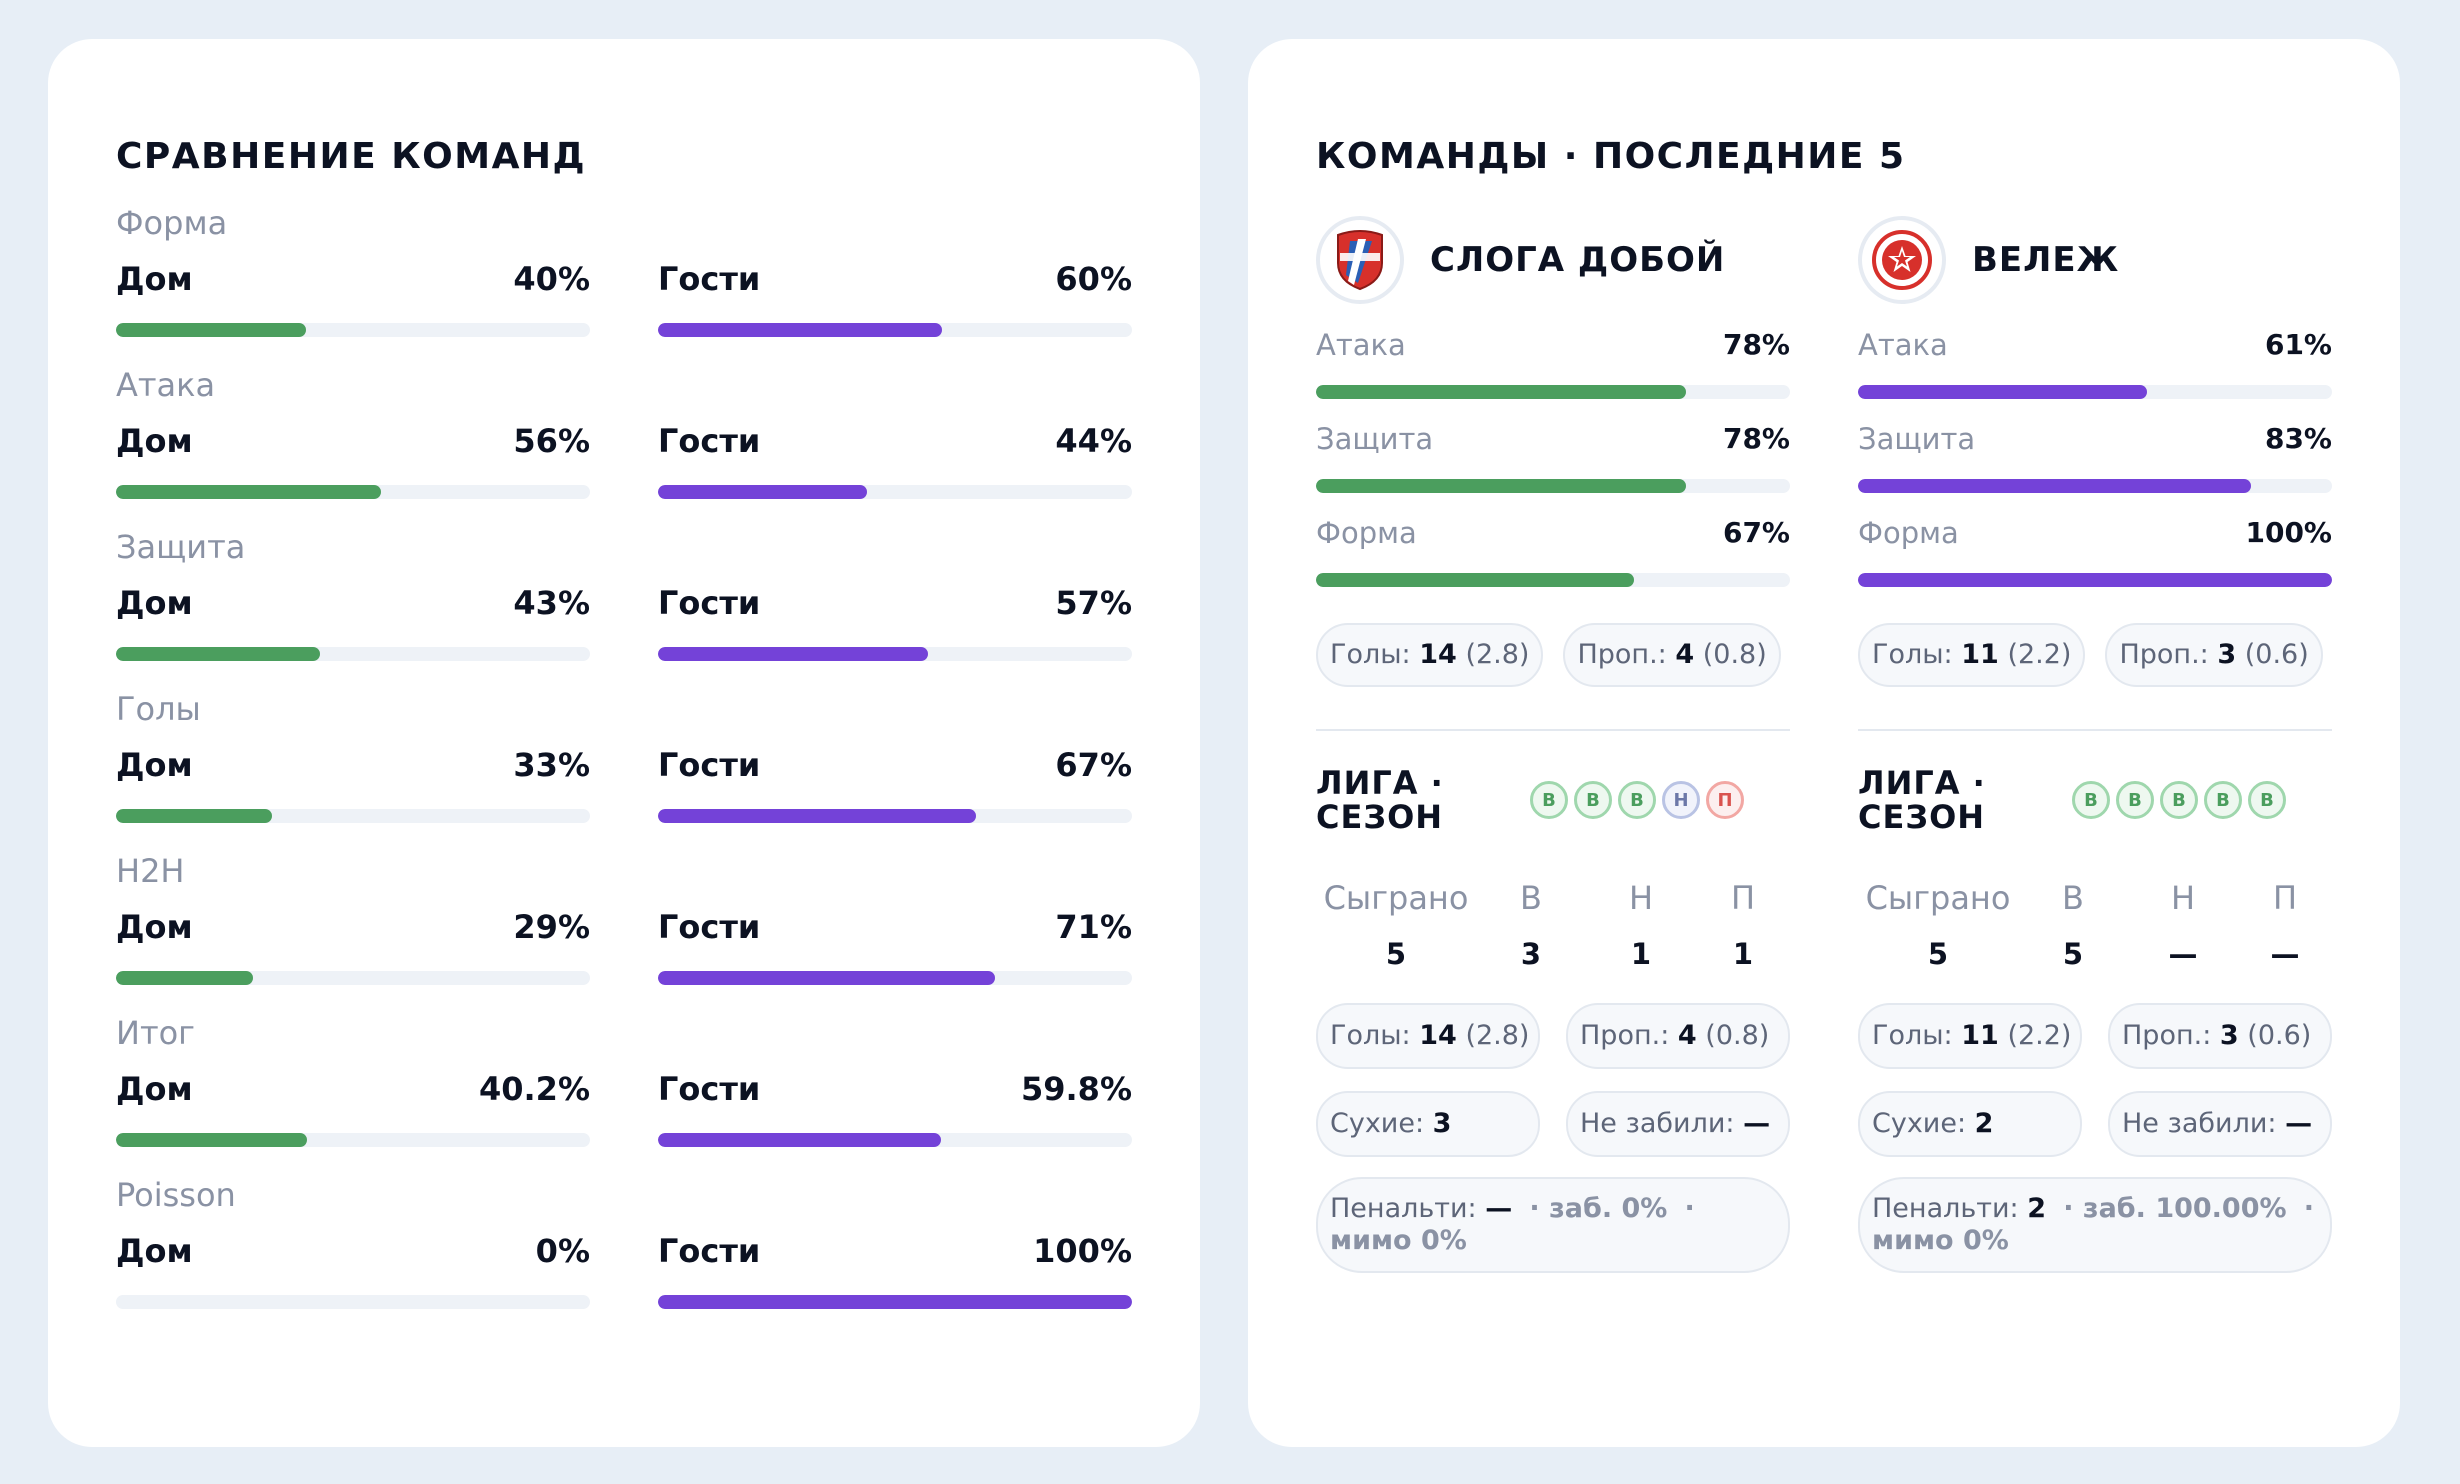 The image size is (2460, 1484). I want to click on comparison-metric-label: Форма, so click(172, 223).